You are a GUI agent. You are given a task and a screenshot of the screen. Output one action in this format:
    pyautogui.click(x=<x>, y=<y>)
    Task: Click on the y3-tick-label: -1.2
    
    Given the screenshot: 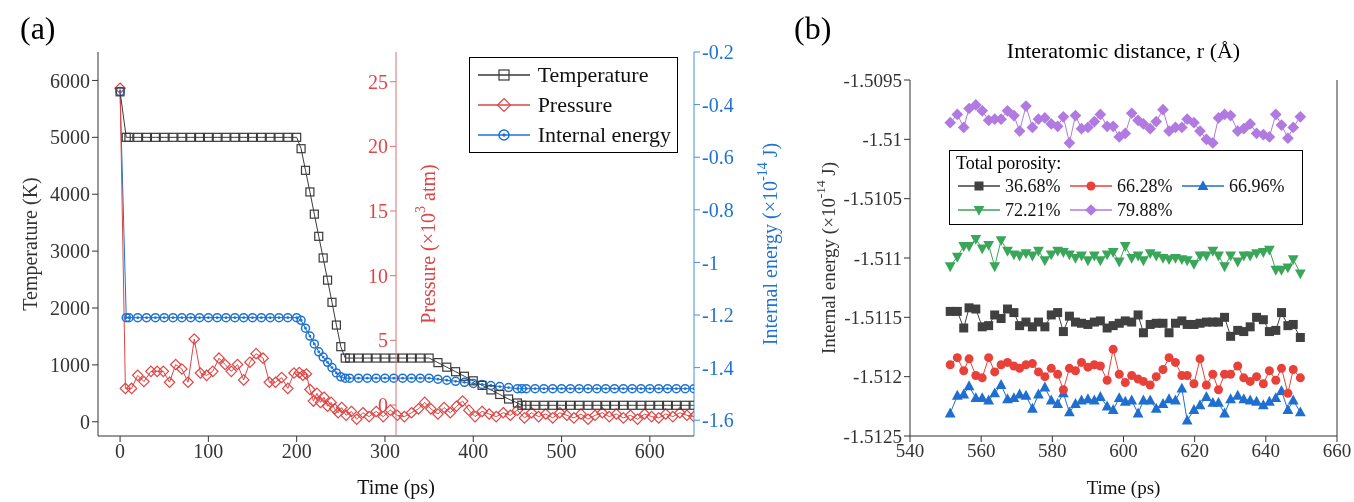 What is the action you would take?
    pyautogui.click(x=718, y=315)
    